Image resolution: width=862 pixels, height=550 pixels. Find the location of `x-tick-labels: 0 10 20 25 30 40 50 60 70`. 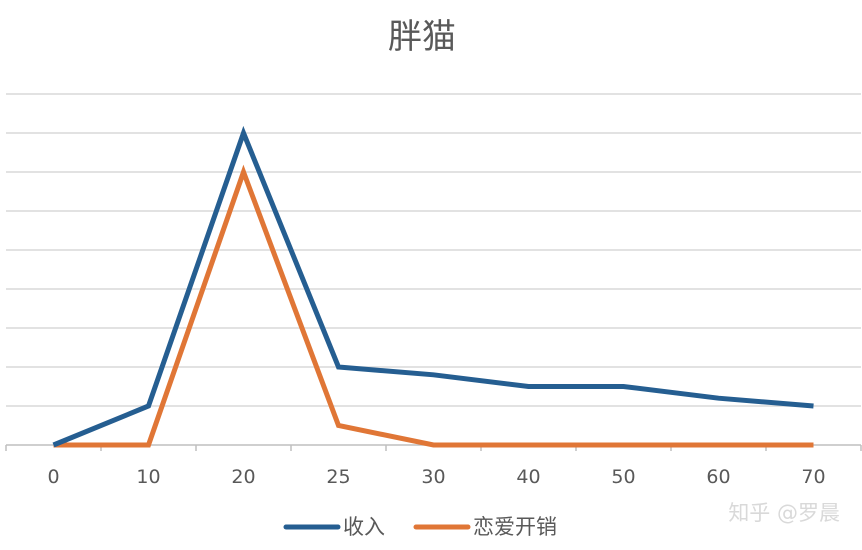

x-tick-labels: 0 10 20 25 30 40 50 60 70 is located at coordinates (436, 477).